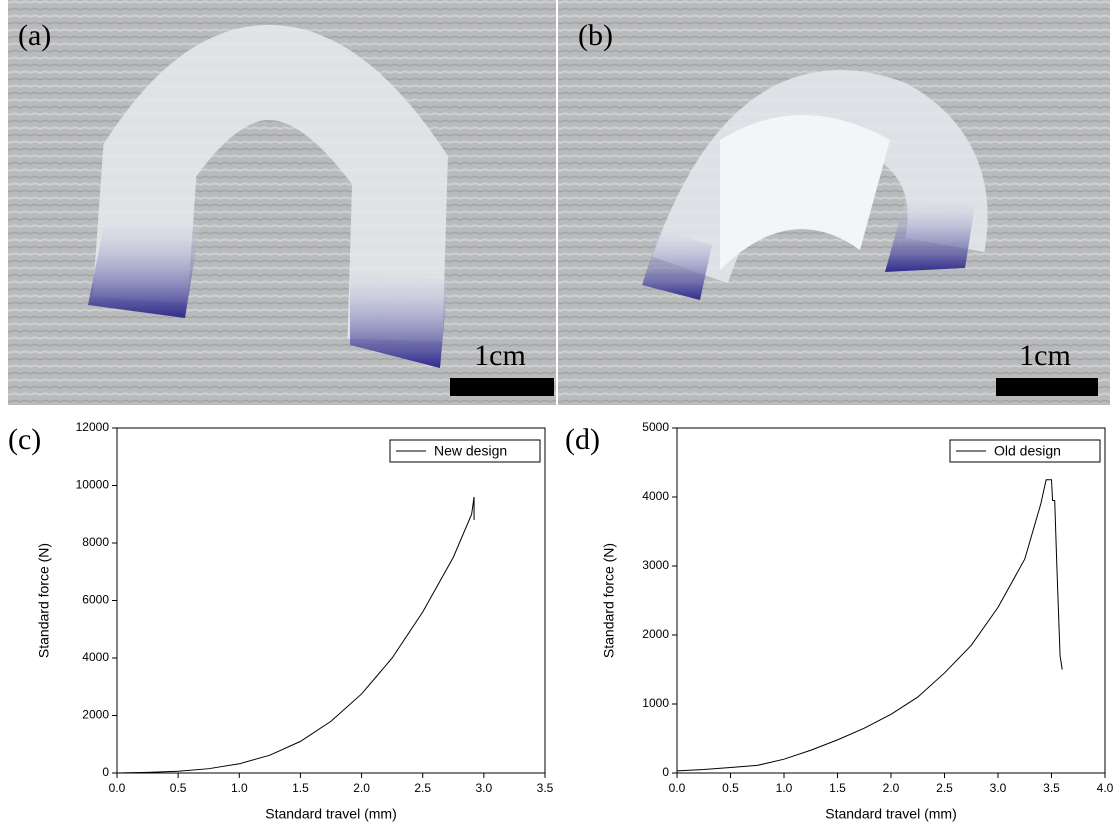  I want to click on legend-label: New design, so click(470, 451).